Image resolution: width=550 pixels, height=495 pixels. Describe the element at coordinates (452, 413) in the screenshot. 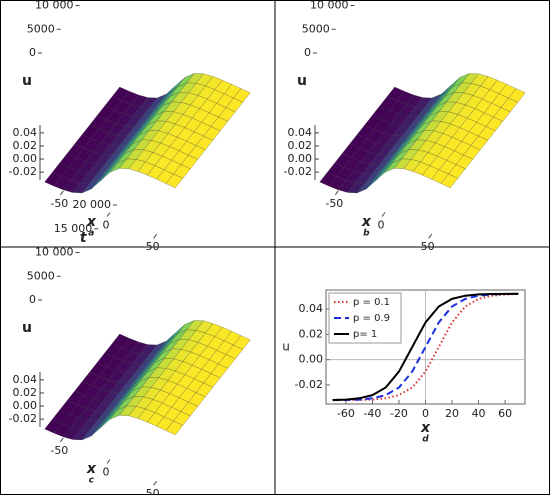

I see `x-tick-label: 20` at that location.